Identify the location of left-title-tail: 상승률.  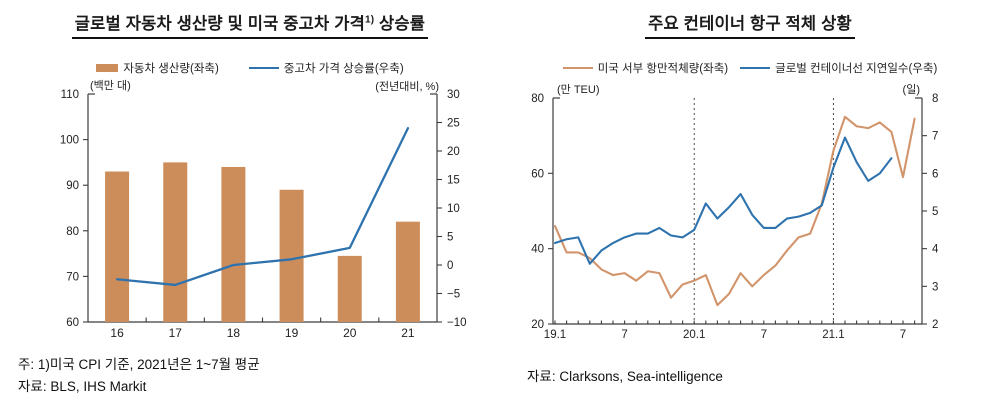
(400, 24).